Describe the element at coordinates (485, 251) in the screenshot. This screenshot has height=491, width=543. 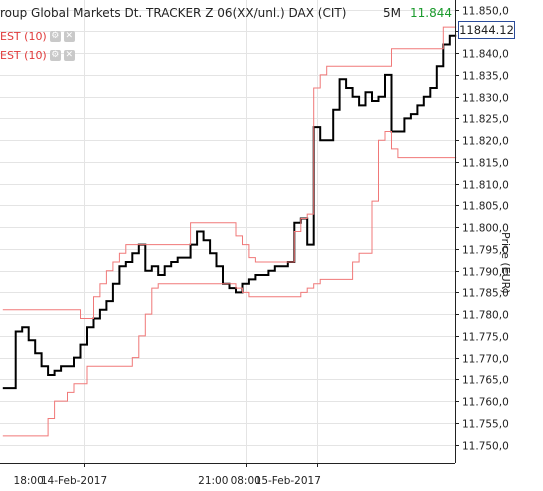
I see `y-tick-label: 11.795,0` at that location.